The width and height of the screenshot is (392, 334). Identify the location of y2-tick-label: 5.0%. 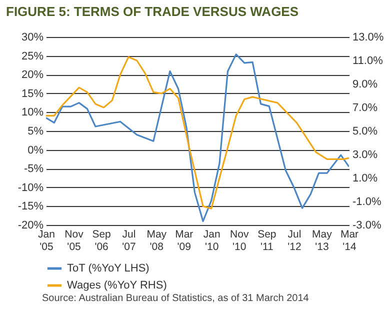
(365, 132).